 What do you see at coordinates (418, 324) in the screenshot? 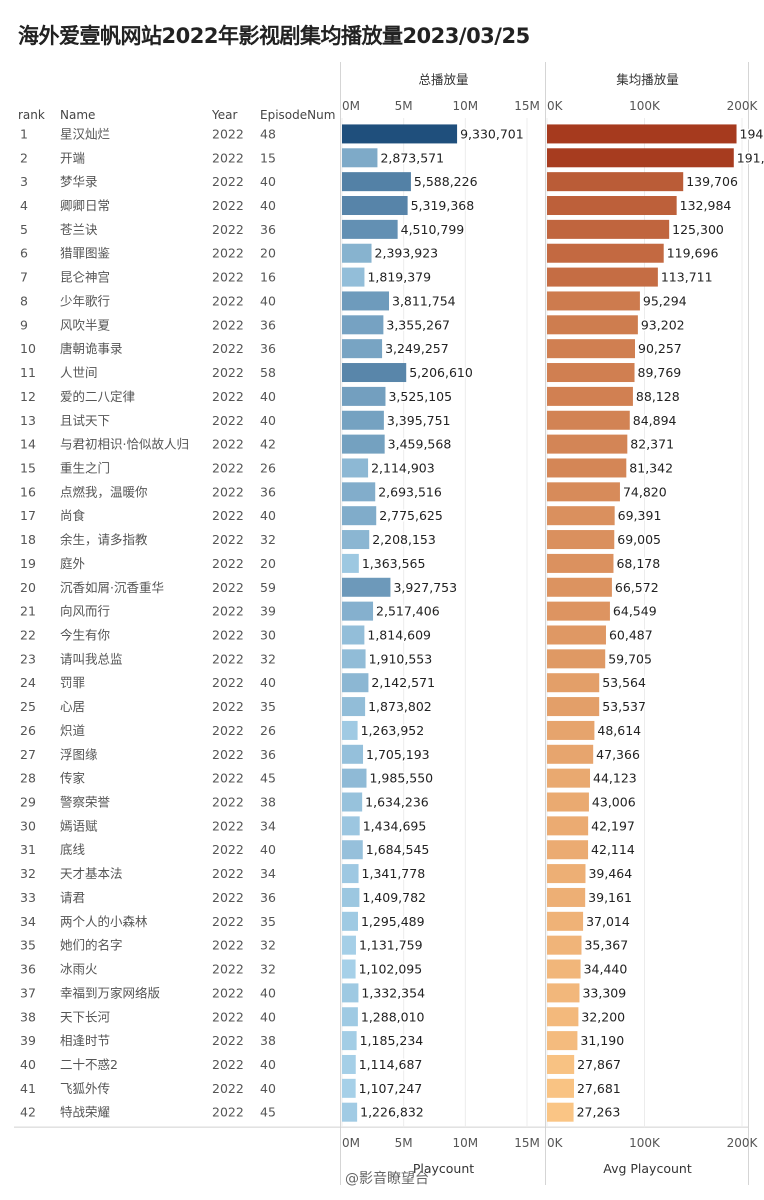
I see `playcount-label: 3,355,267` at bounding box center [418, 324].